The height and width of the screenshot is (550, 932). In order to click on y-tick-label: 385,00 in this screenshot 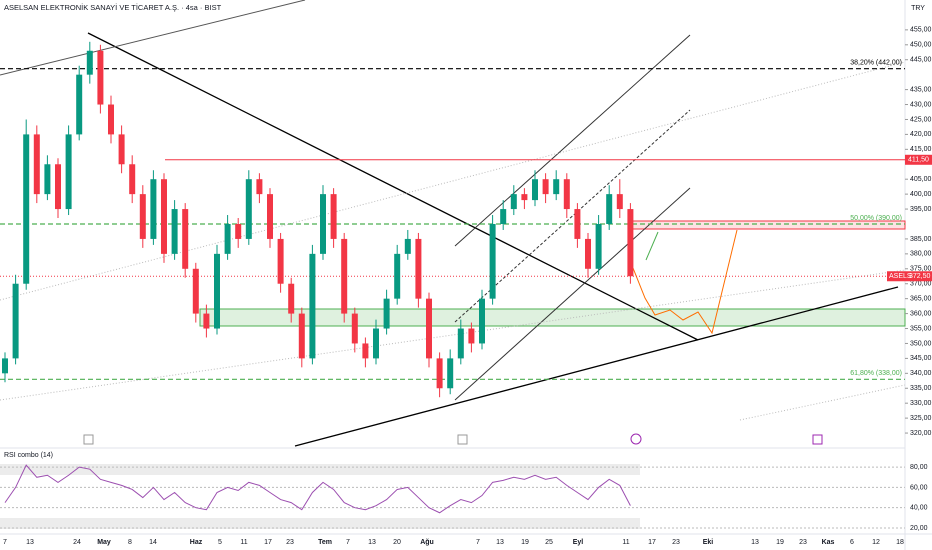, I will do `click(921, 239)`.